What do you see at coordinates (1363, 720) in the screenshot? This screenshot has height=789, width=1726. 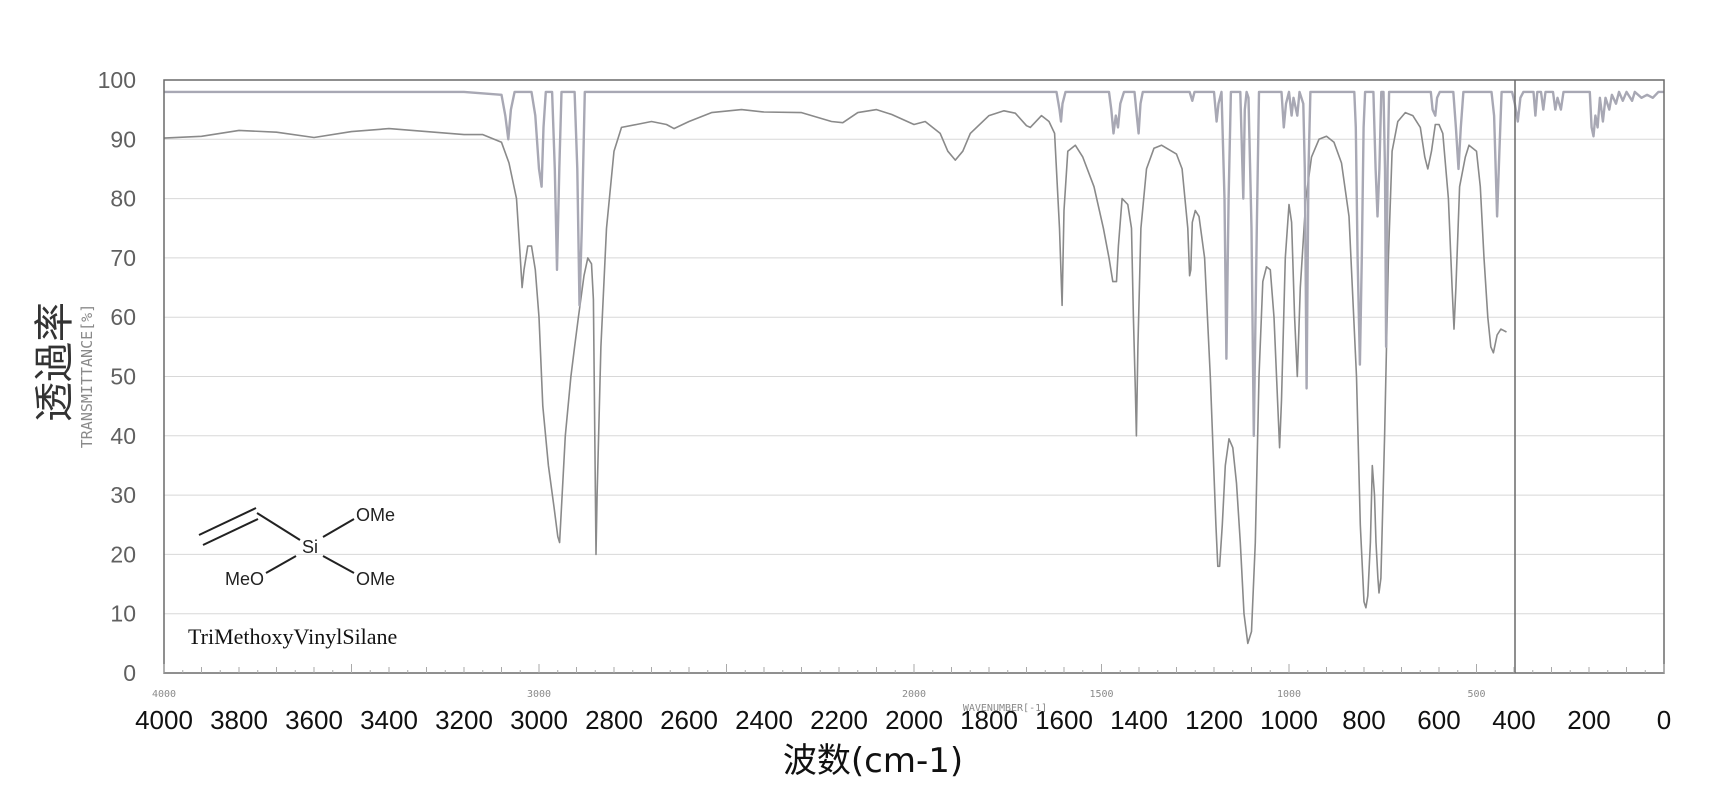 I see `x-tick-label: 800` at bounding box center [1363, 720].